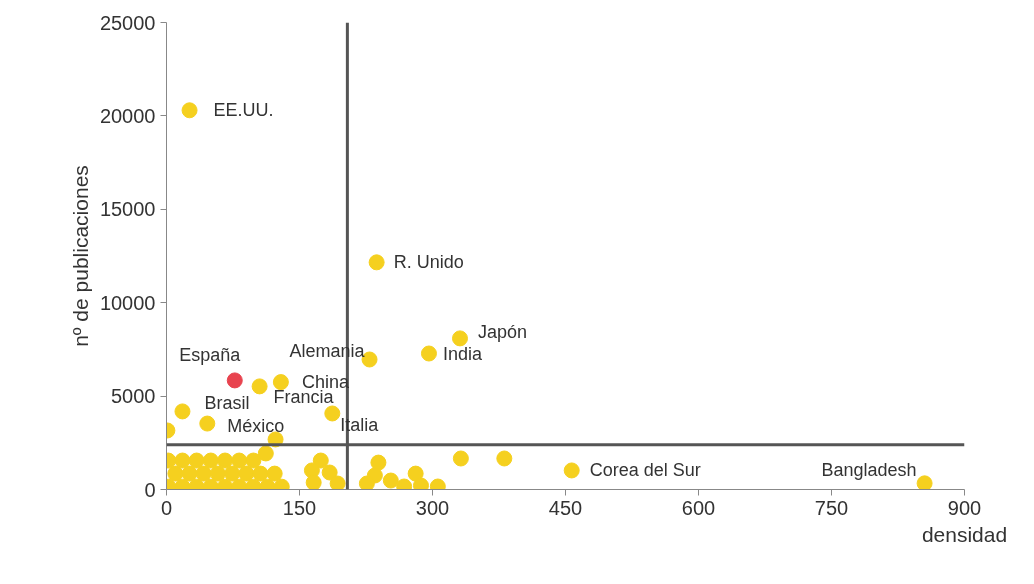 Image resolution: width=1034 pixels, height=584 pixels. I want to click on annotation: México, so click(256, 425).